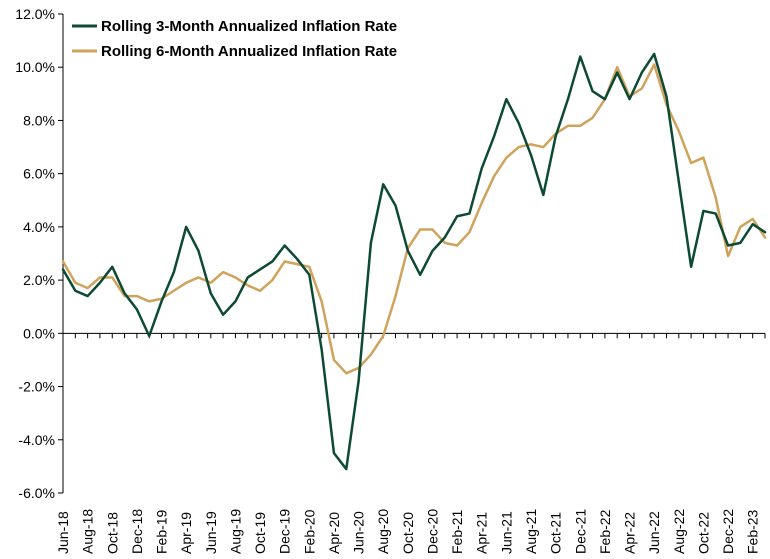  I want to click on y-tick-label: 12.0%, so click(35, 14).